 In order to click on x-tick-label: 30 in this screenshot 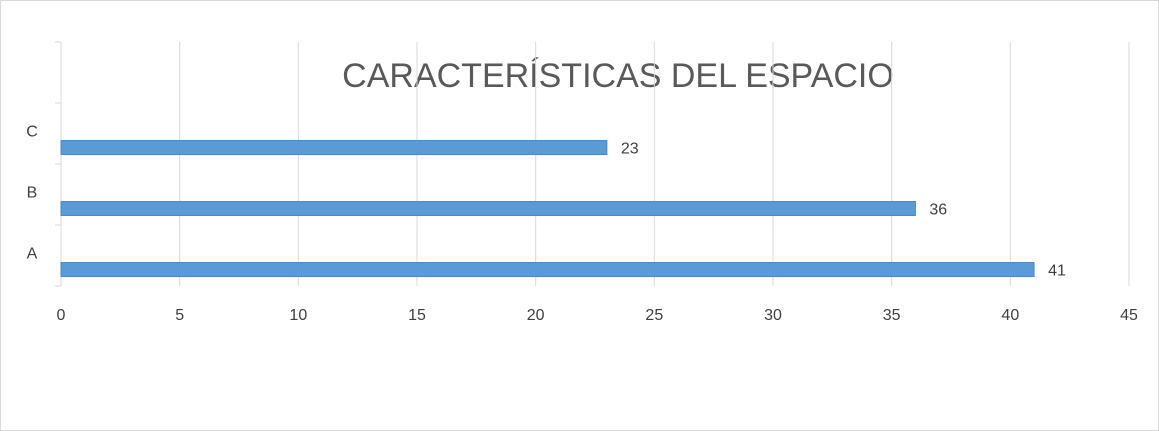, I will do `click(773, 315)`.